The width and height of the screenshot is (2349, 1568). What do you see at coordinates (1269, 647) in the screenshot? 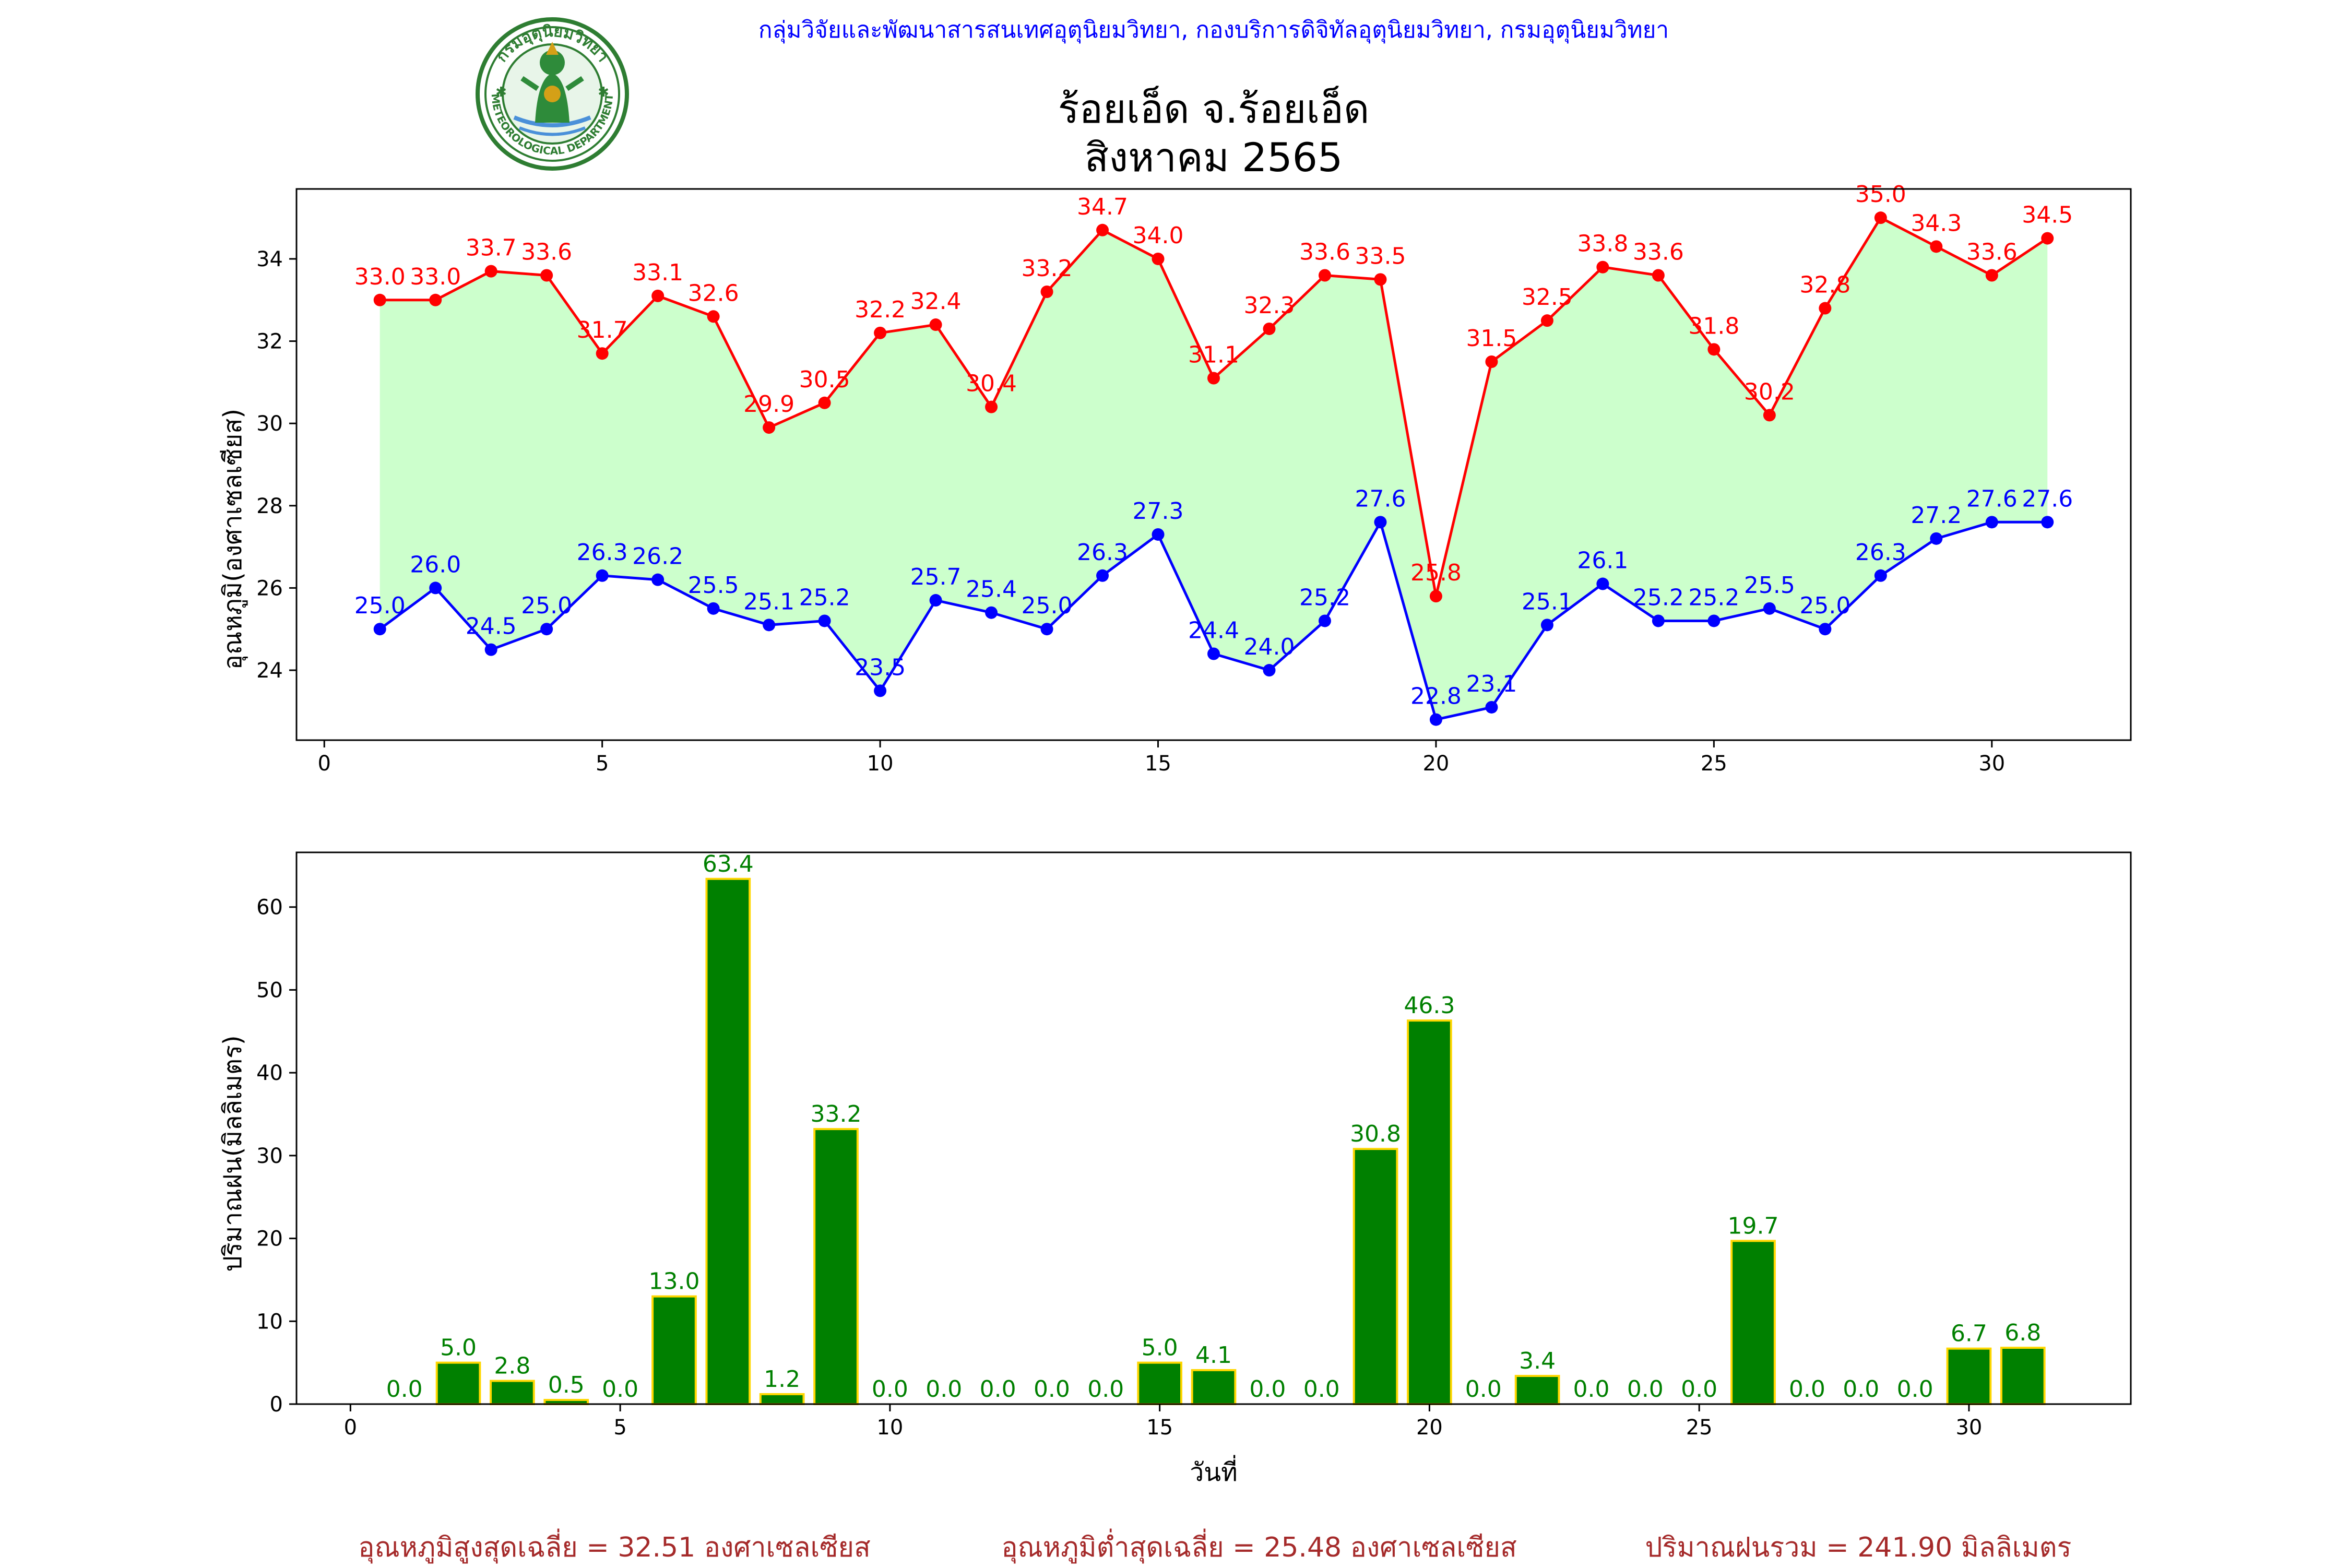
I see `min-temperature-label: 24.0` at bounding box center [1269, 647].